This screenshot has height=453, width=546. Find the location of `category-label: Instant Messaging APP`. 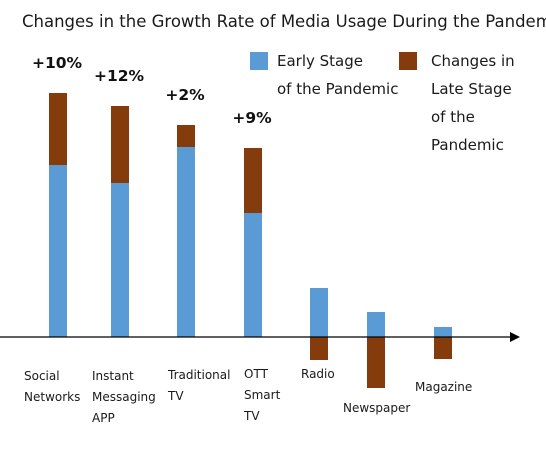

category-label: Instant Messaging APP is located at coordinates (124, 397).